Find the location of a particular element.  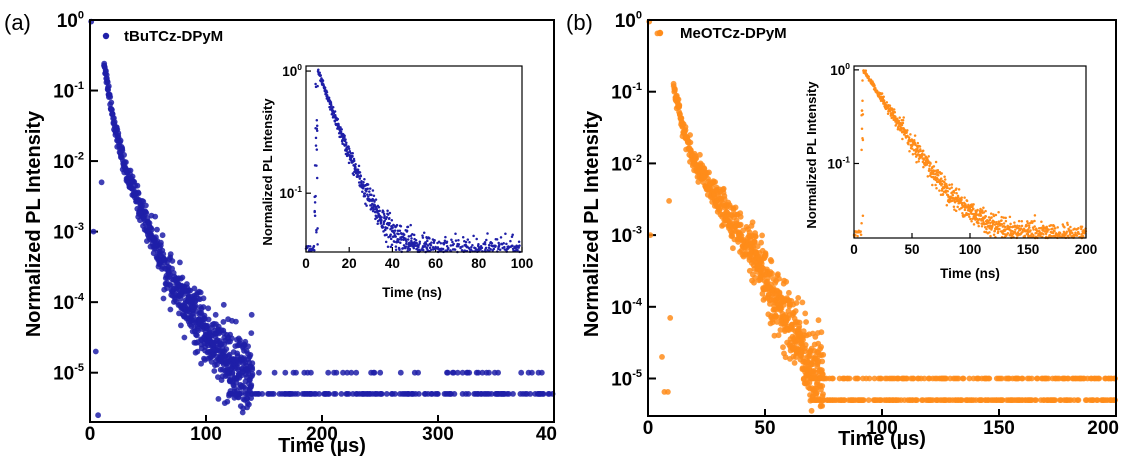

panel-a-inset-x-axis-title: Time (ns) is located at coordinates (412, 292).